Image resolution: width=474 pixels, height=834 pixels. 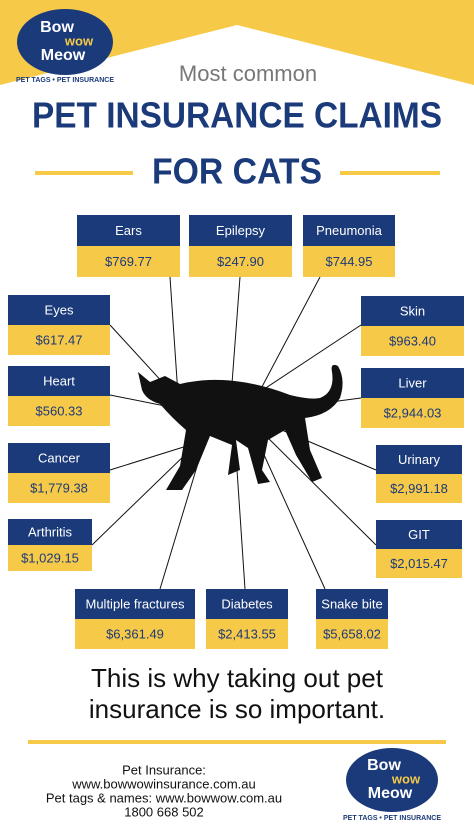 I want to click on claim-box: Liver $2,944.03, so click(x=412, y=398).